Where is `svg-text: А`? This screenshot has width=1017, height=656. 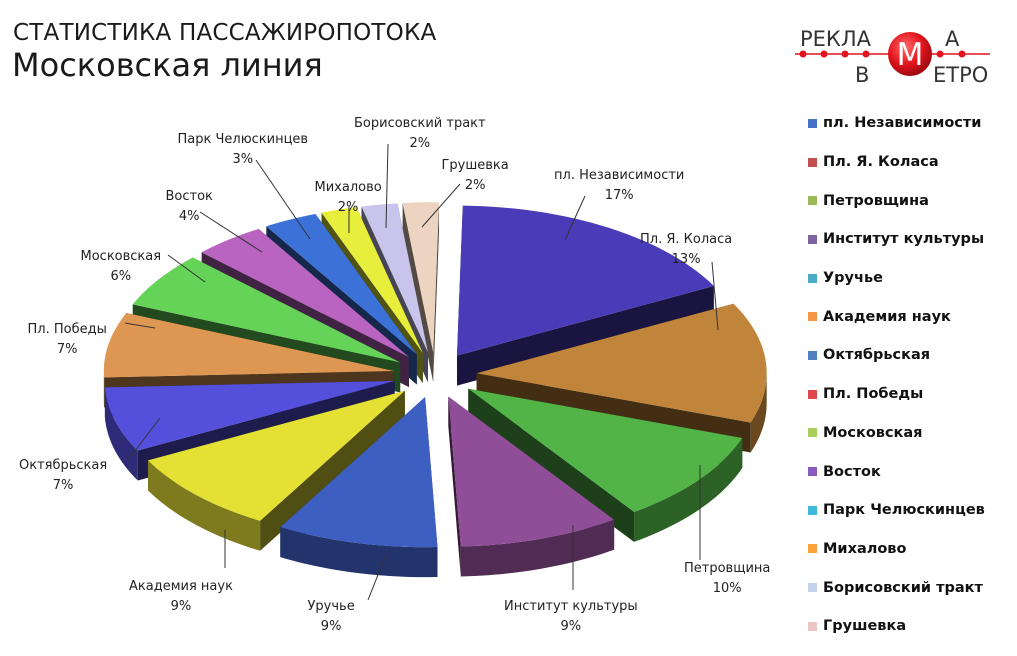
svg-text: А is located at coordinates (952, 39).